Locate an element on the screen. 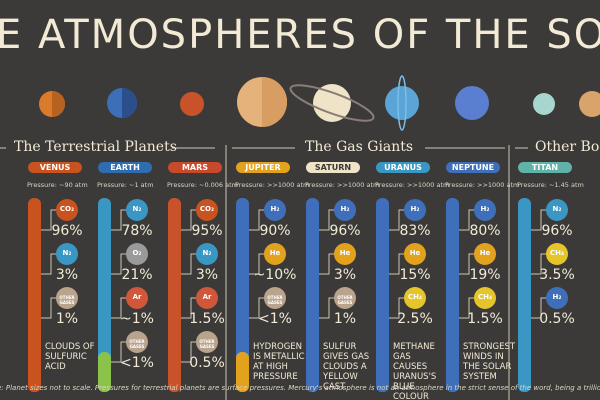 The image size is (600, 400). planet-label: URANUS is located at coordinates (403, 167).